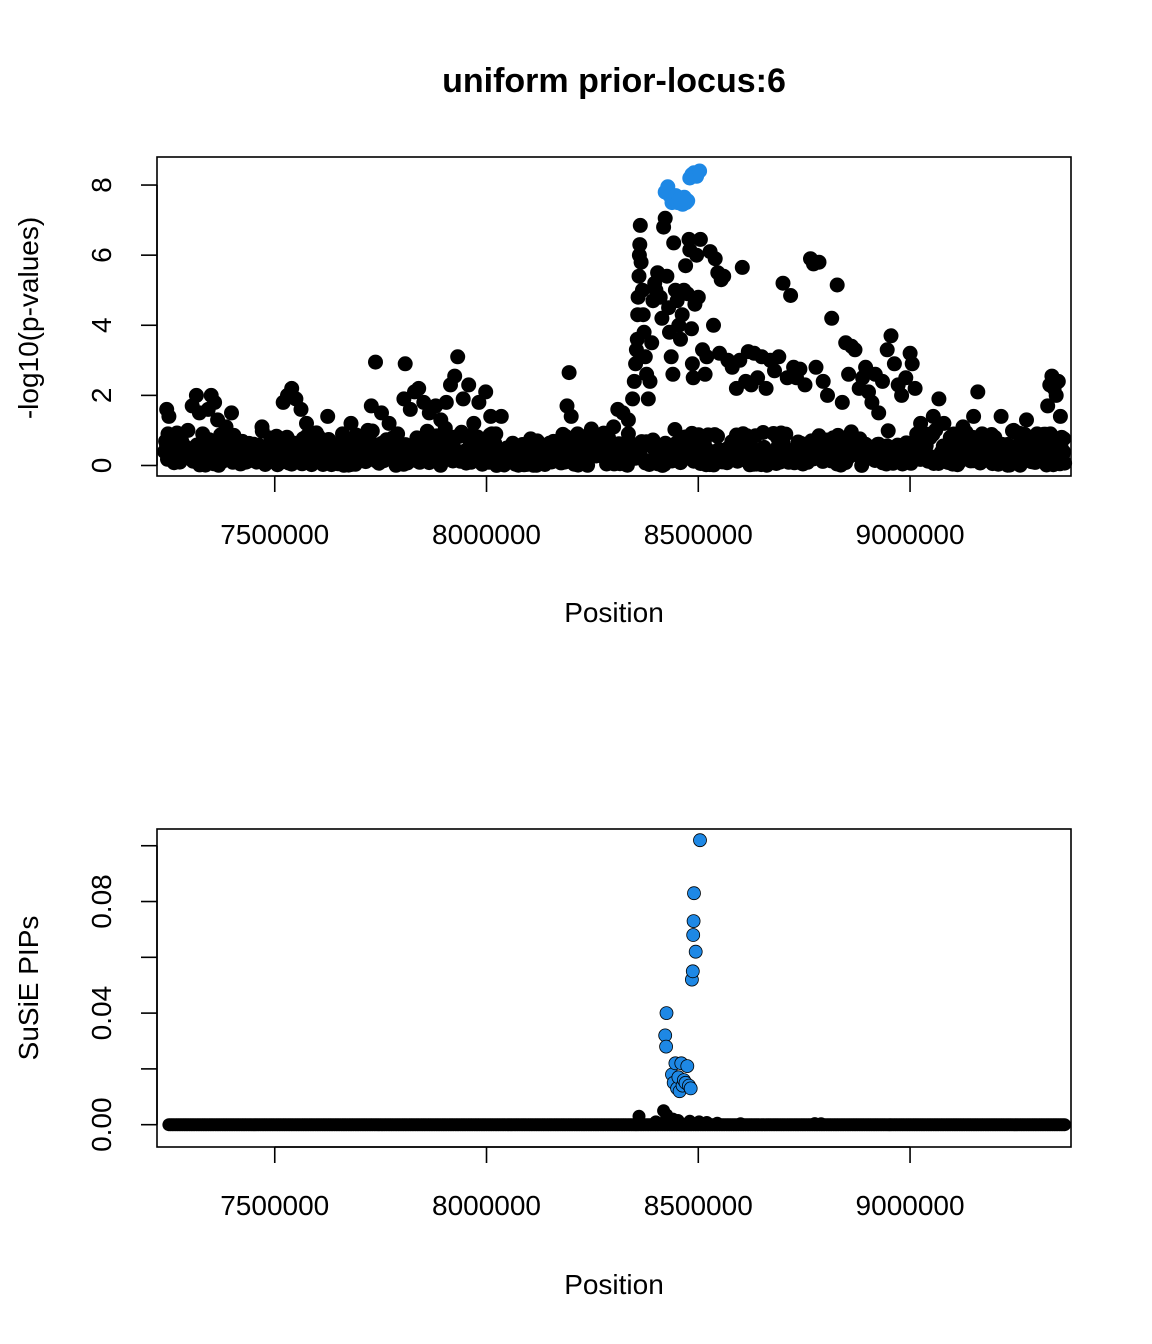 This screenshot has width=1152, height=1344. Describe the element at coordinates (101, 185) in the screenshot. I see `pvalue-y-tick-label: 8` at that location.